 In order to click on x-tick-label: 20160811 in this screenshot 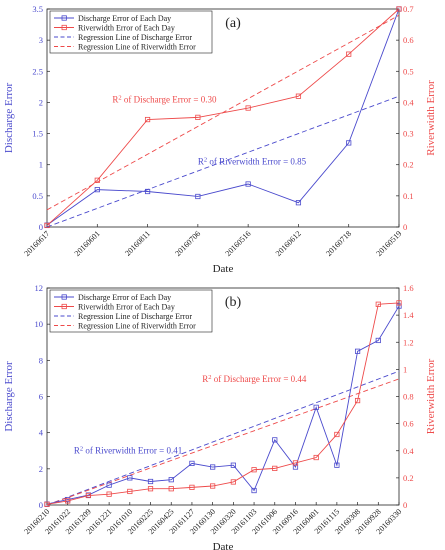, I will do `click(137, 243)`.